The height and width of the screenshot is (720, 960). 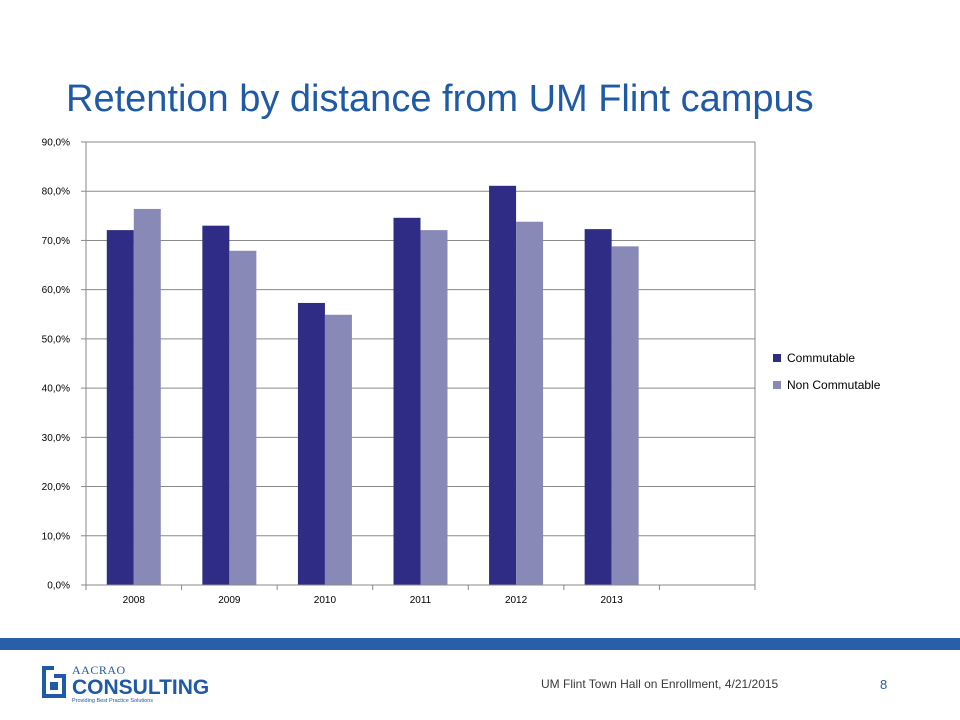 I want to click on y-tick-label: 80,0%, so click(x=56, y=192).